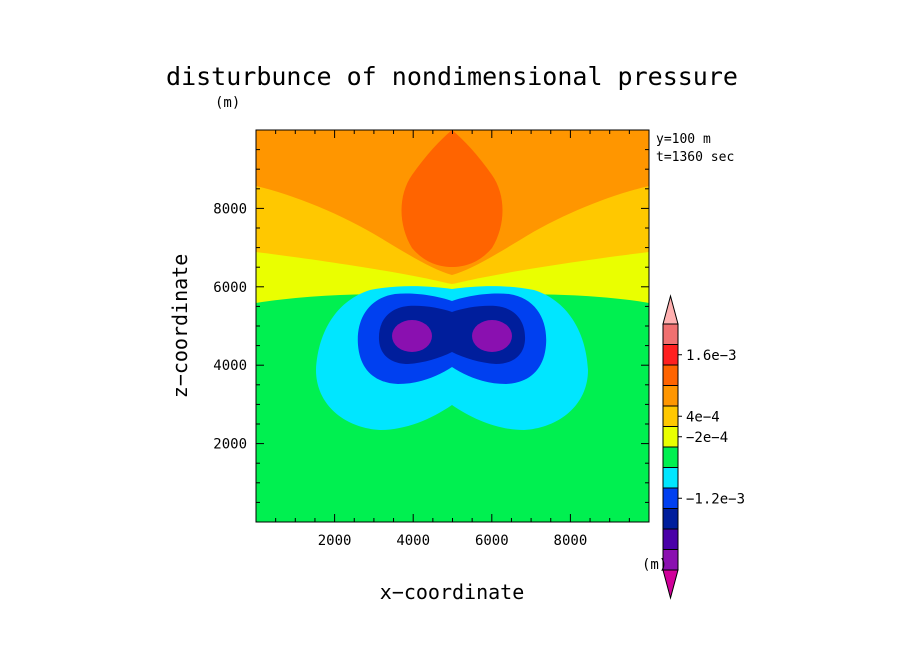  Describe the element at coordinates (571, 541) in the screenshot. I see `x-tick-label: 8000` at that location.